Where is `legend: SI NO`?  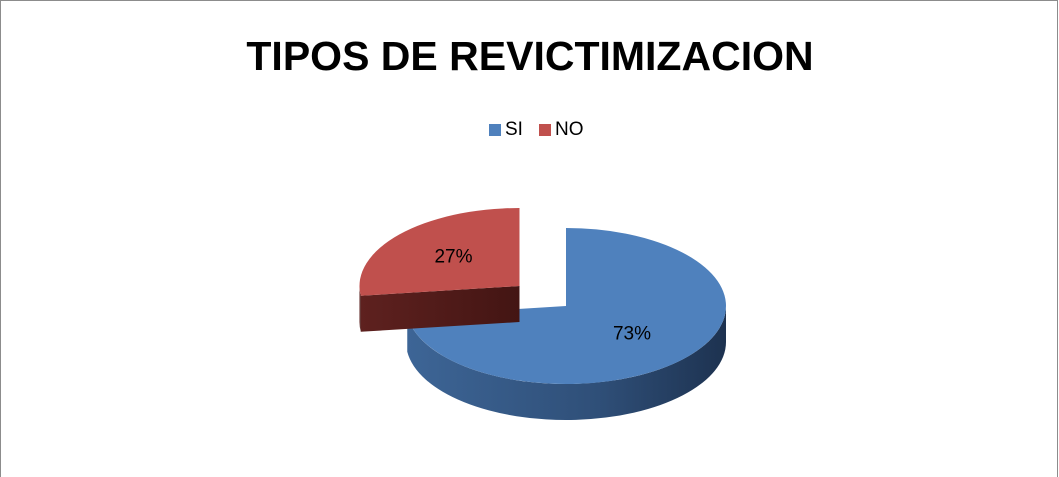
legend: SI NO is located at coordinates (536, 129).